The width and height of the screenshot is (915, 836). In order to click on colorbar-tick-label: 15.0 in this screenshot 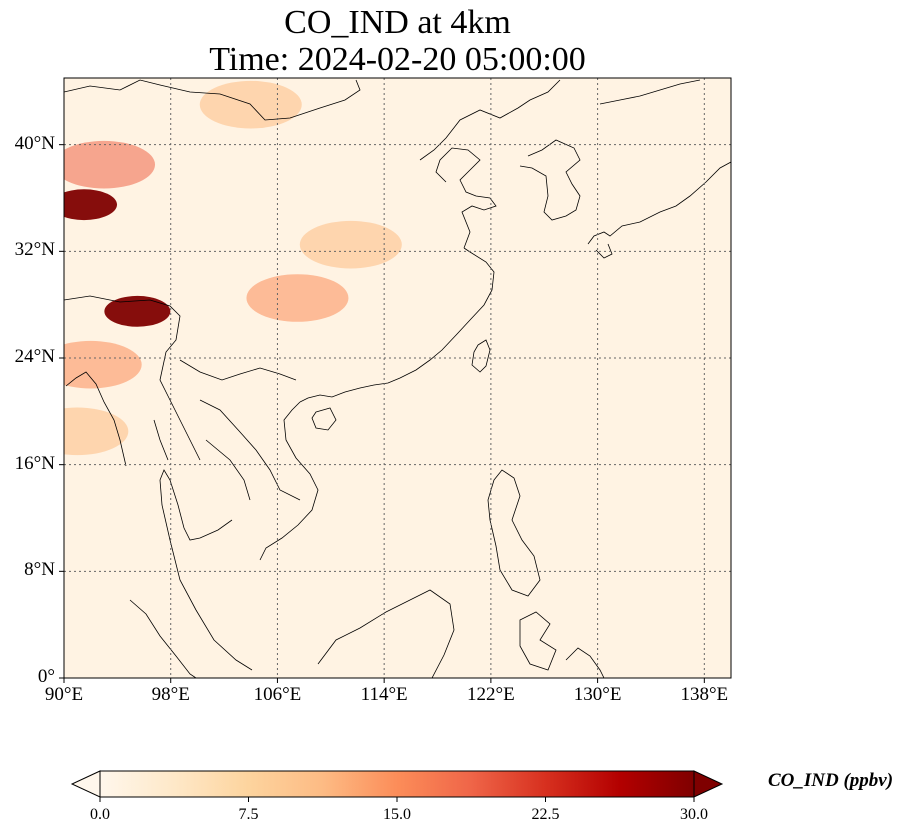, I will do `click(397, 814)`.